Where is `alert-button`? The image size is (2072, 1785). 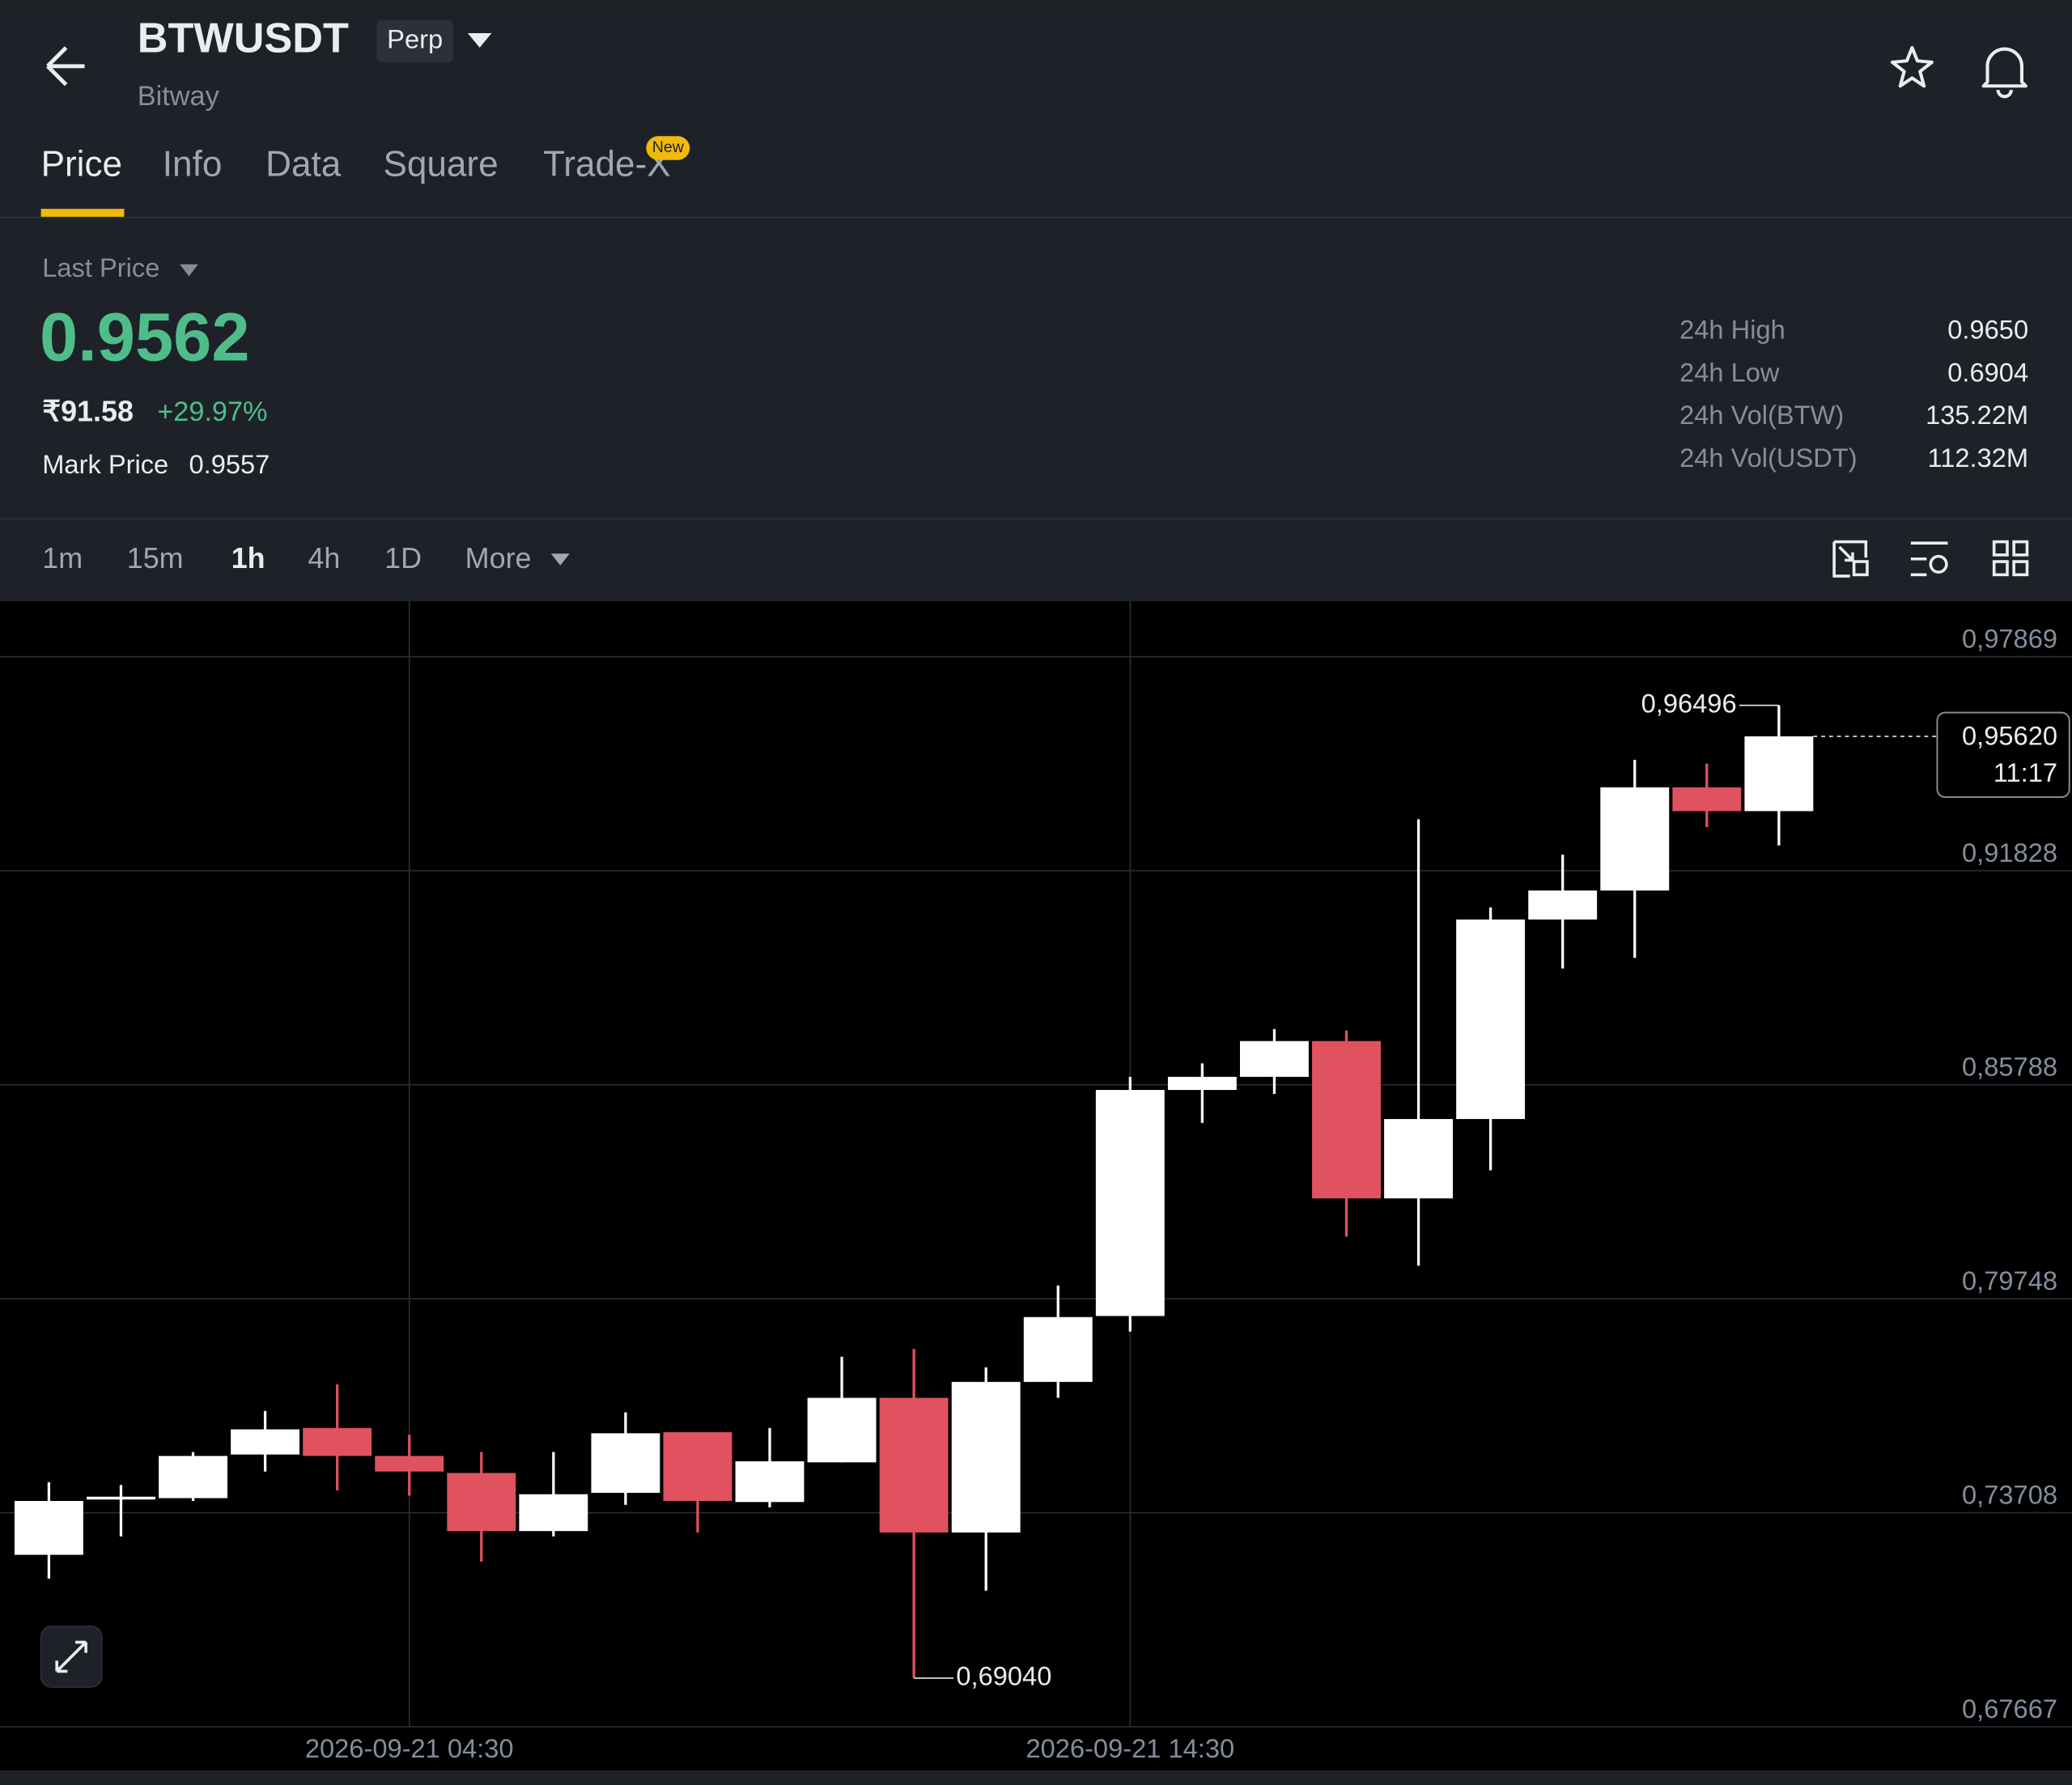 alert-button is located at coordinates (2004, 73).